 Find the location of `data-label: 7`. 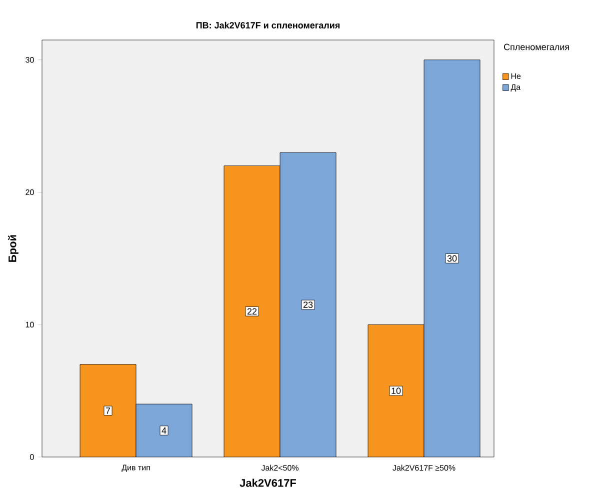

data-label: 7 is located at coordinates (108, 411).